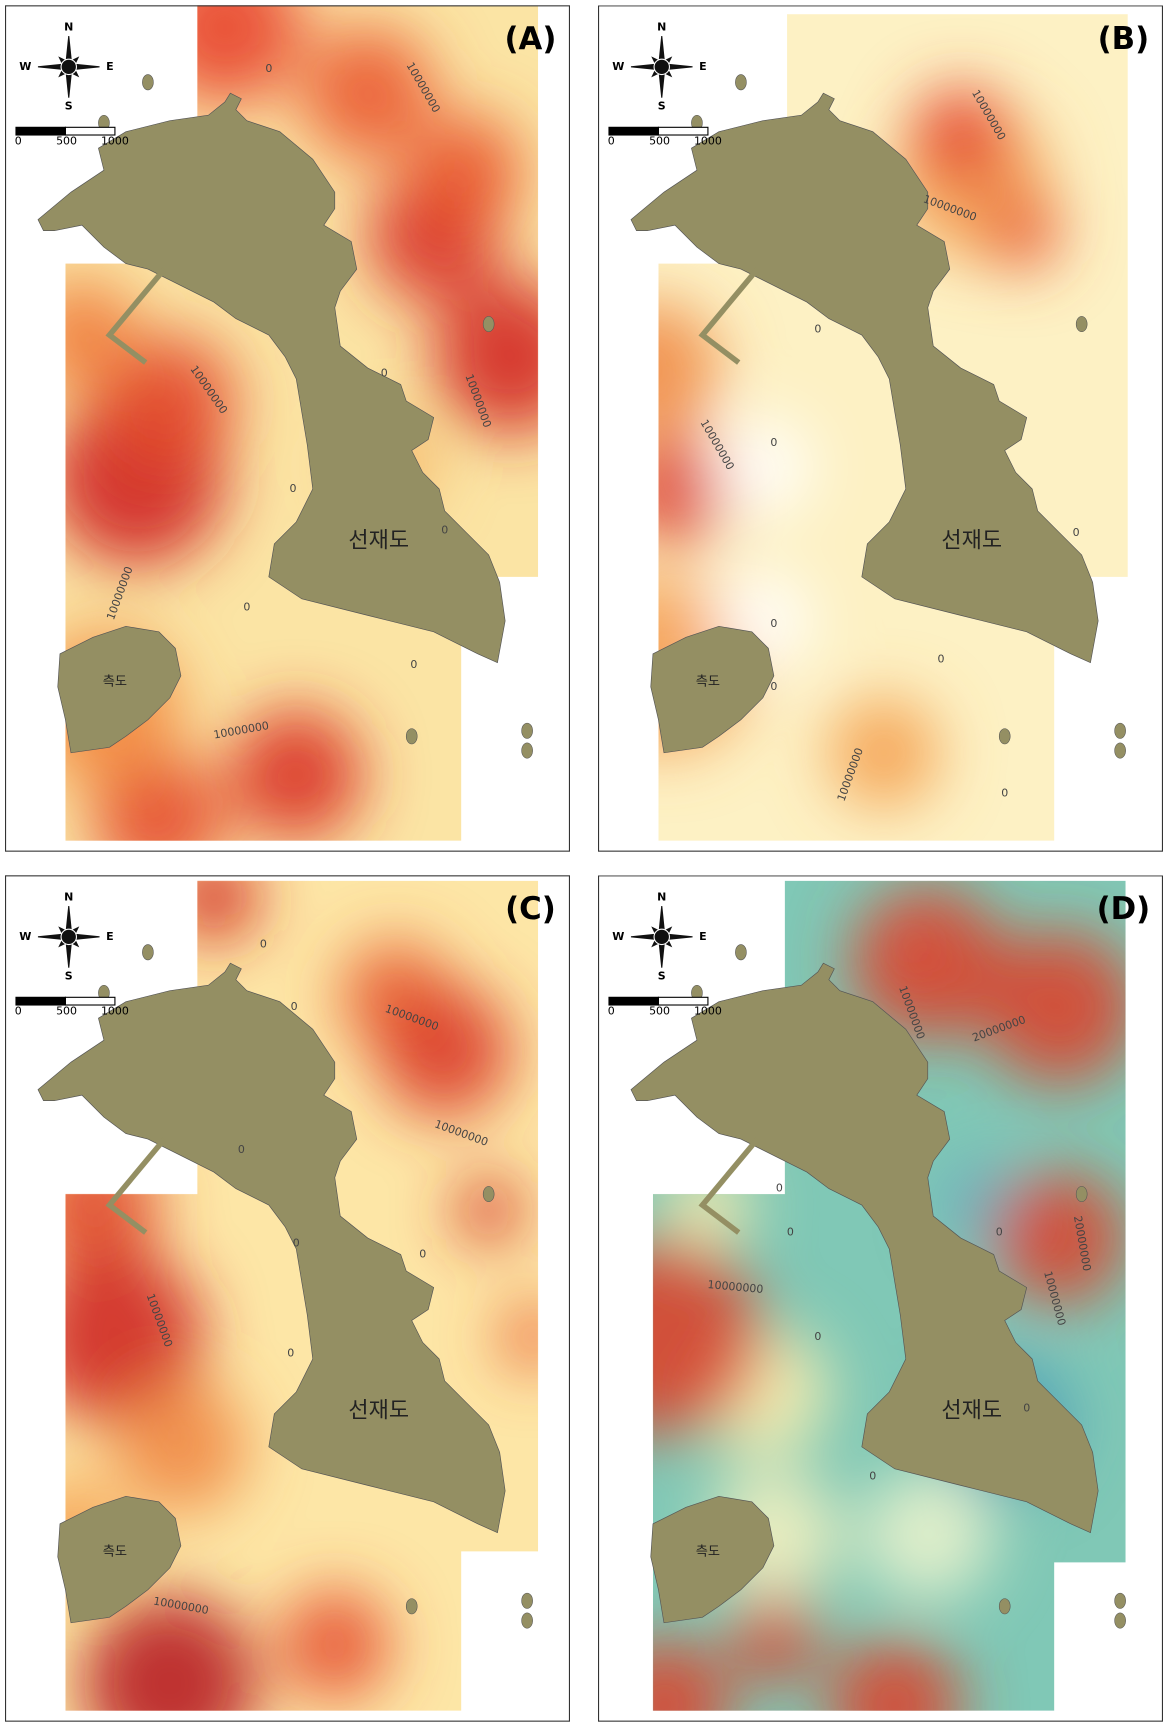  What do you see at coordinates (530, 39) in the screenshot?
I see `panel-label: (A)` at bounding box center [530, 39].